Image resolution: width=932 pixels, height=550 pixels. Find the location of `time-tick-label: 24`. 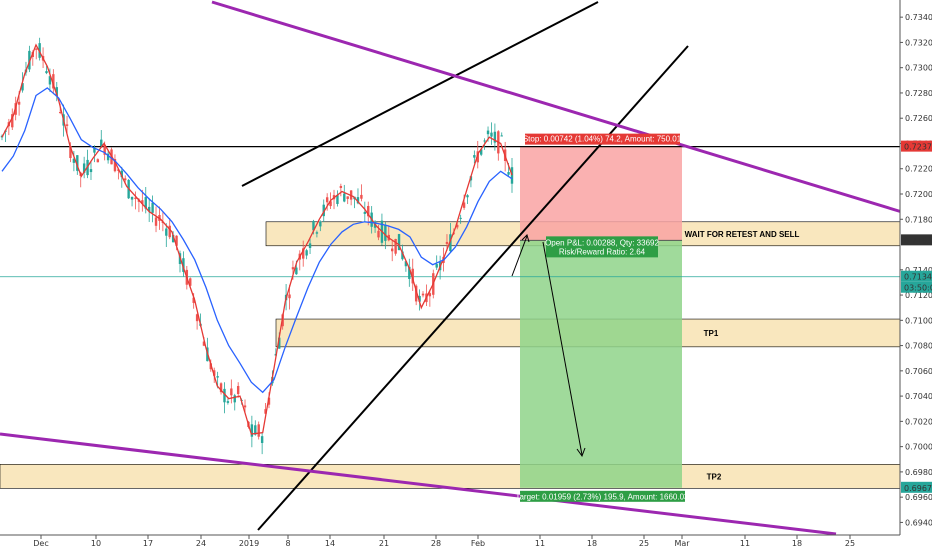

time-tick-label: 24 is located at coordinates (201, 543).